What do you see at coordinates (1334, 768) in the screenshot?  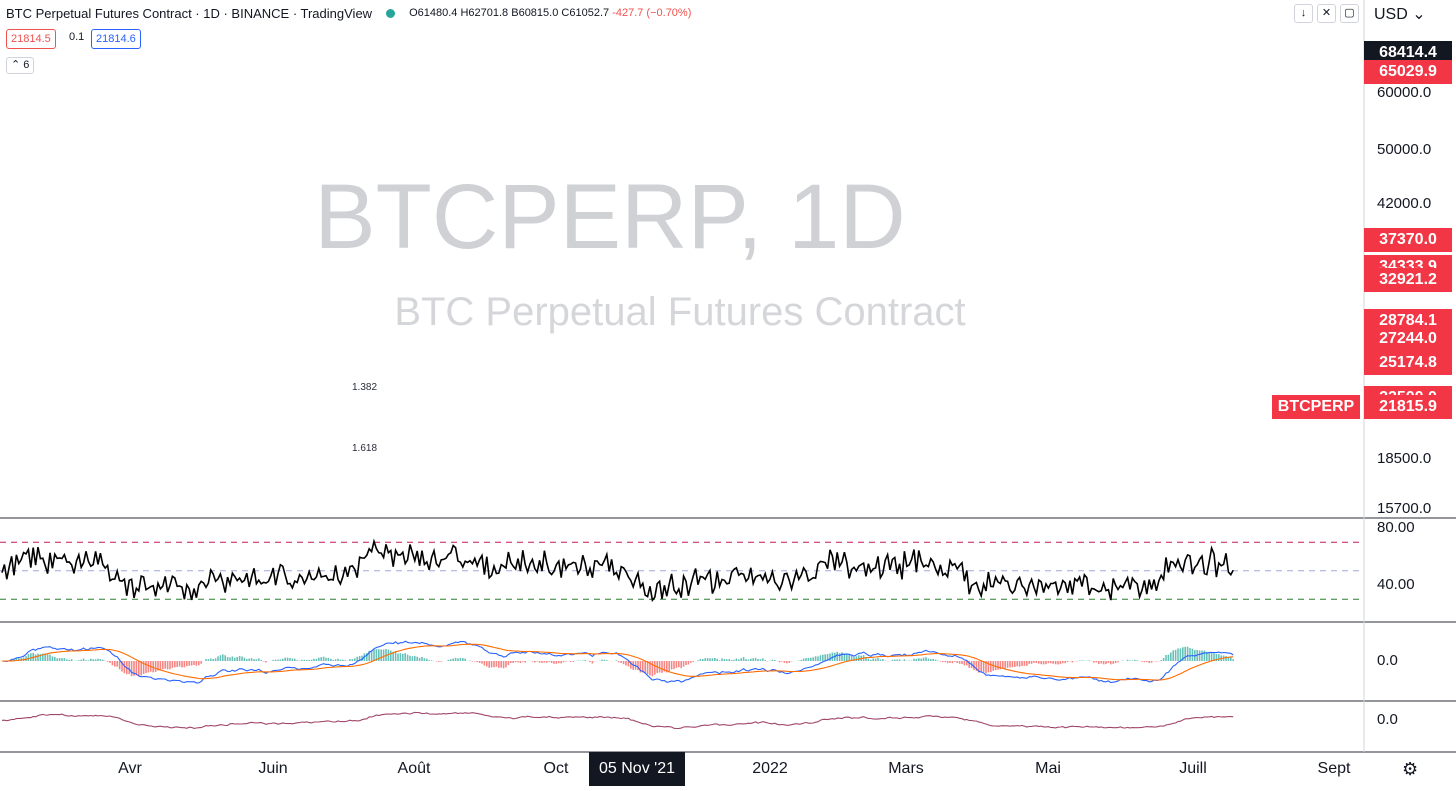 I see `time-axis-label: Sept` at bounding box center [1334, 768].